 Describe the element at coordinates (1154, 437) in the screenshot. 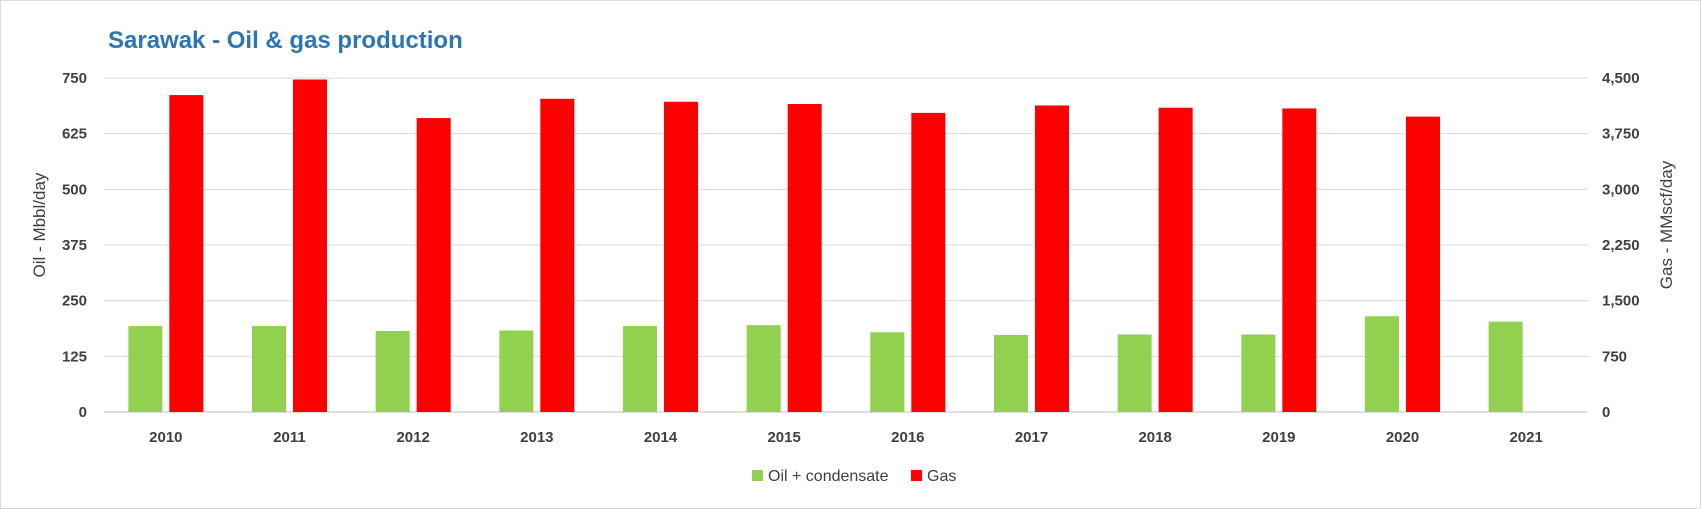

I see `x-tick-label: 2018` at that location.